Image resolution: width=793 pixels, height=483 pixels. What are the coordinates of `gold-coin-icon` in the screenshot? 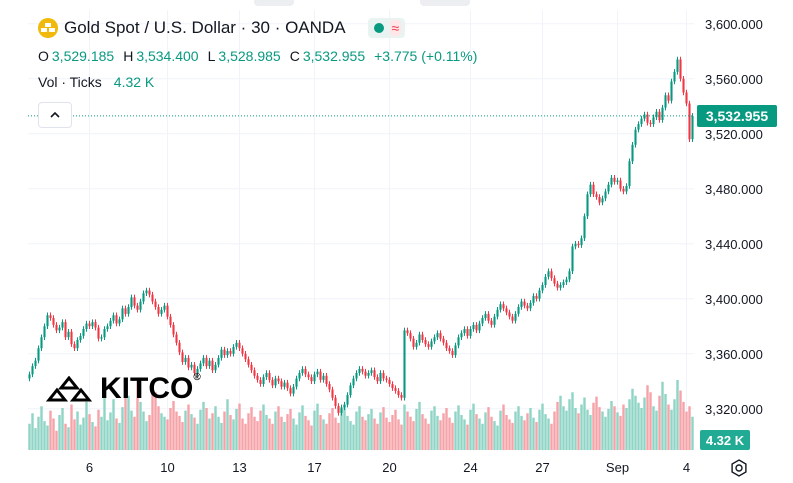 It's located at (48, 28).